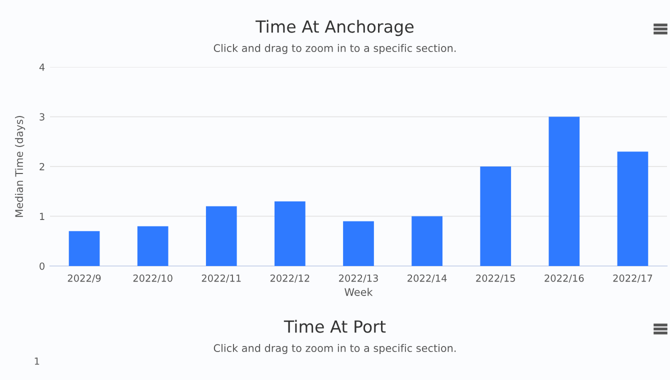 The image size is (670, 380). What do you see at coordinates (37, 361) in the screenshot?
I see `text: 1` at bounding box center [37, 361].